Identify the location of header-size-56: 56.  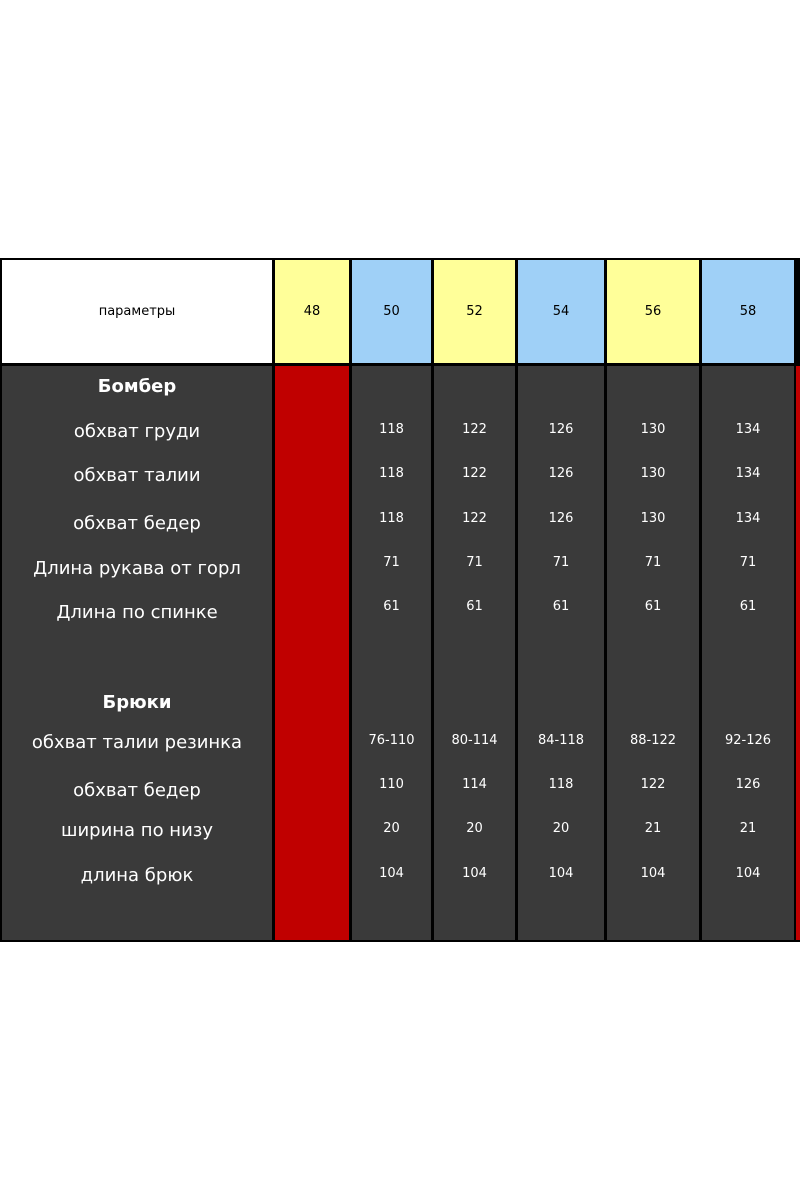
(653, 311).